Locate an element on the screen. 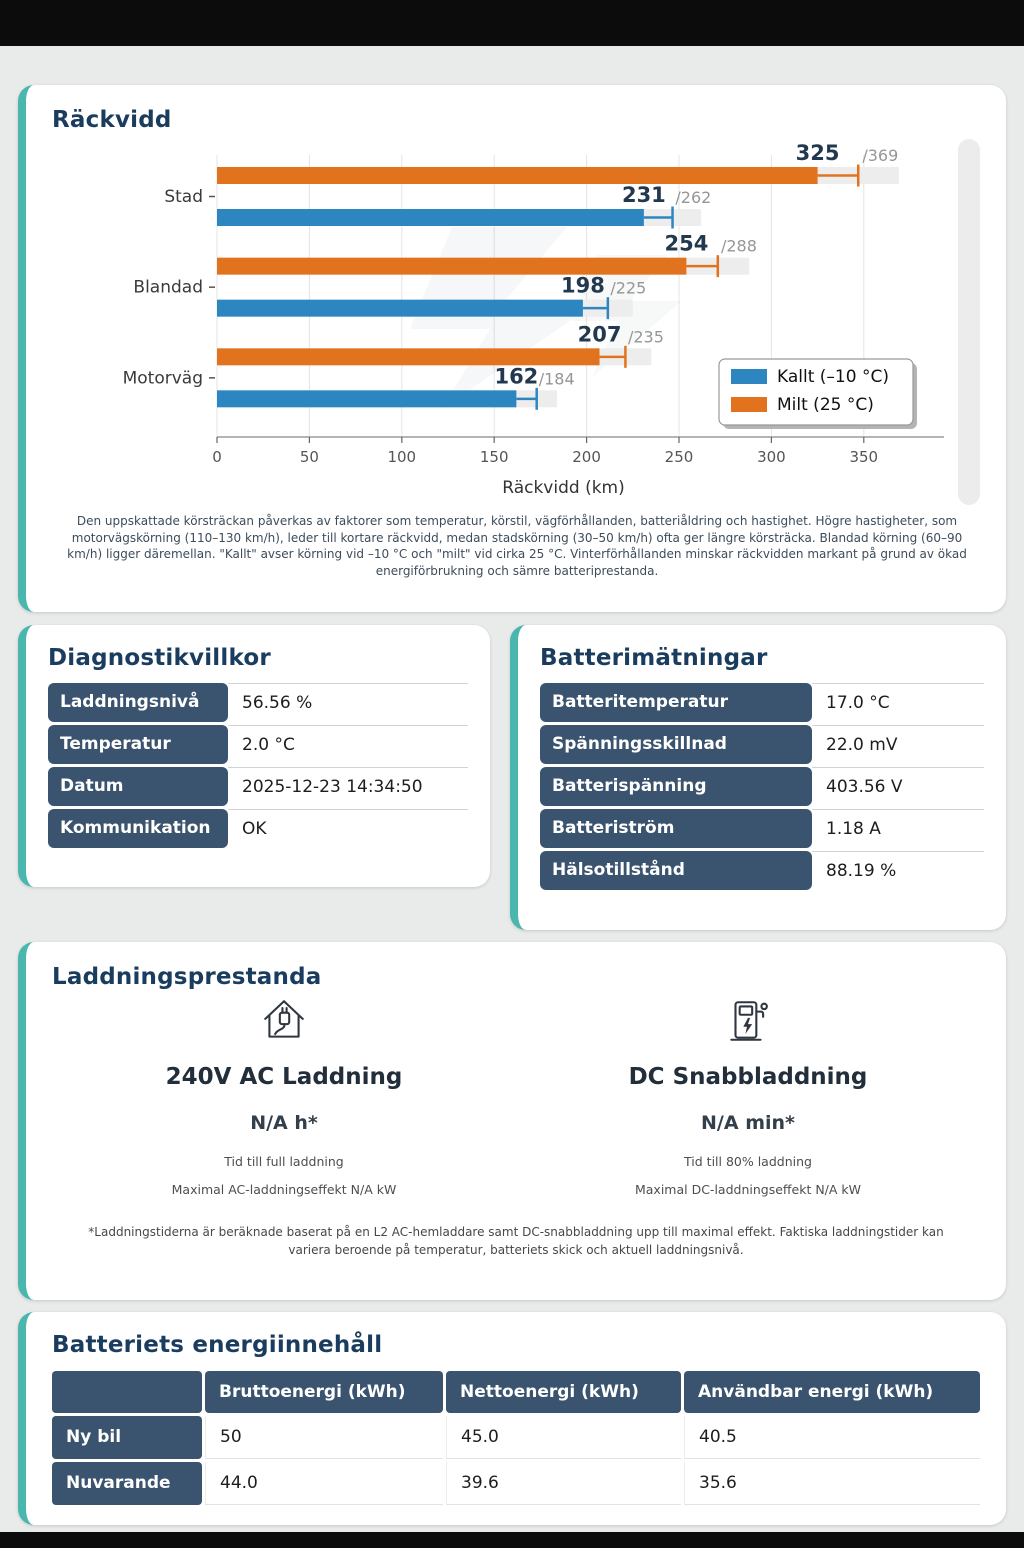 This screenshot has height=1548, width=1024. svg-text: /184 is located at coordinates (557, 378).